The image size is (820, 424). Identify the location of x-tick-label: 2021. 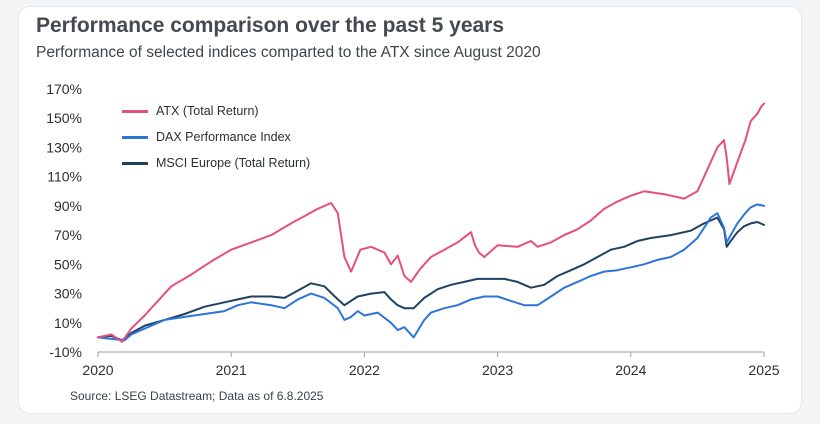
(231, 370).